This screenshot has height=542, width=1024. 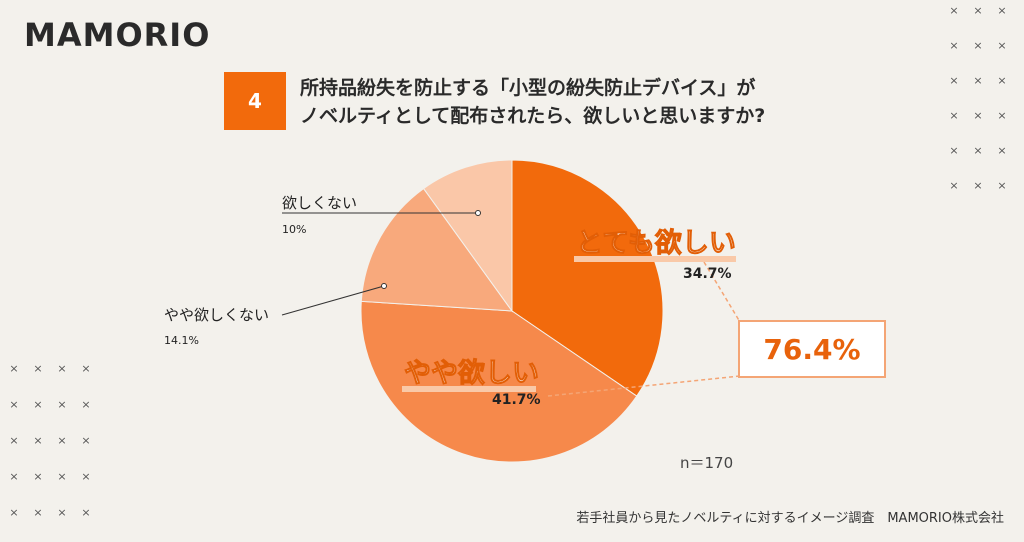 I want to click on brand-logo: MAMORIO, so click(x=117, y=35).